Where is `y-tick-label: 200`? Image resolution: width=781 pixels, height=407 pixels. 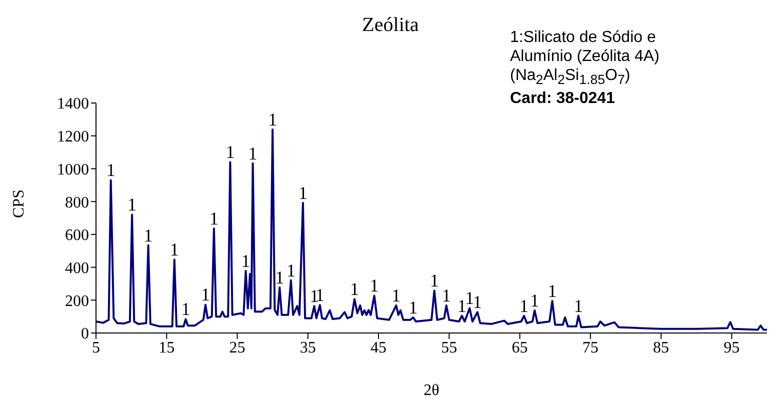 y-tick-label: 200 is located at coordinates (77, 301).